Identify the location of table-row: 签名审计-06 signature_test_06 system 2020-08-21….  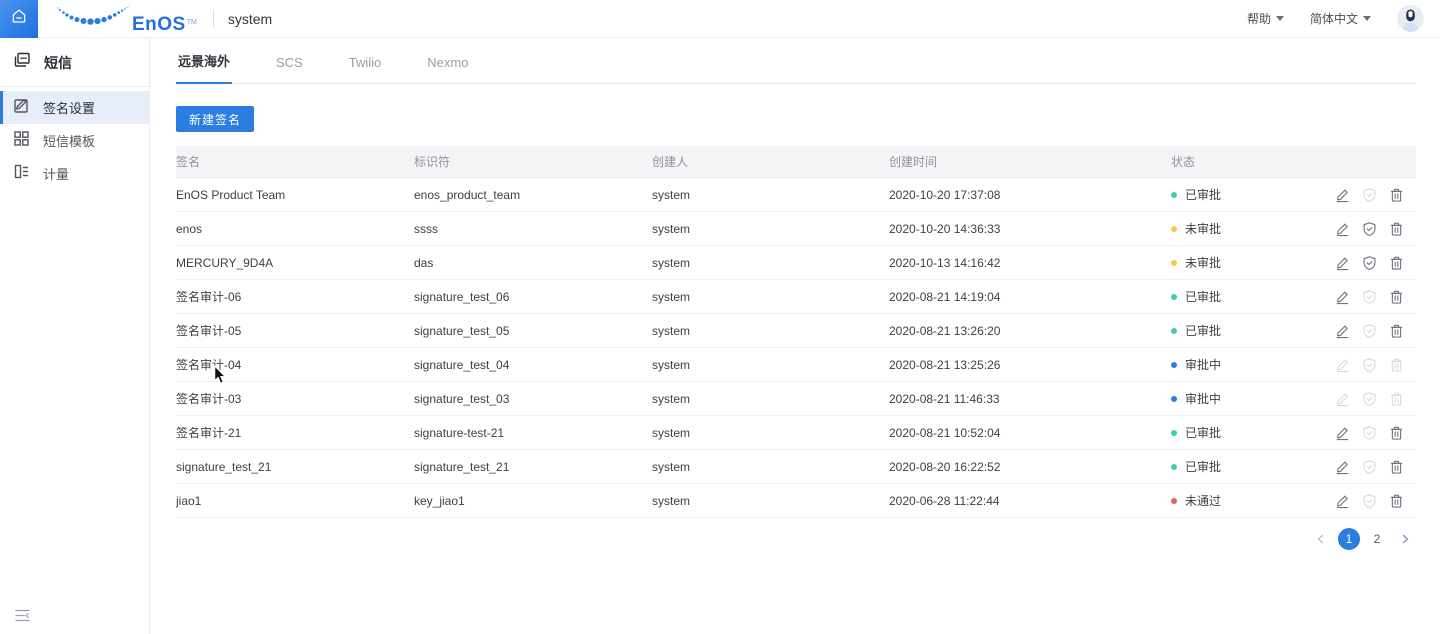
(796, 297).